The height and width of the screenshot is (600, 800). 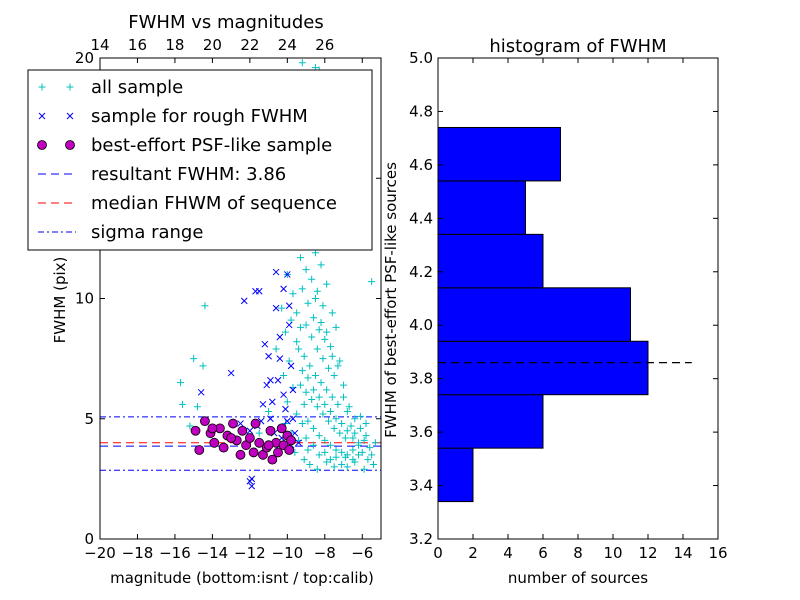 I want to click on legend-label: all sample, so click(x=137, y=87).